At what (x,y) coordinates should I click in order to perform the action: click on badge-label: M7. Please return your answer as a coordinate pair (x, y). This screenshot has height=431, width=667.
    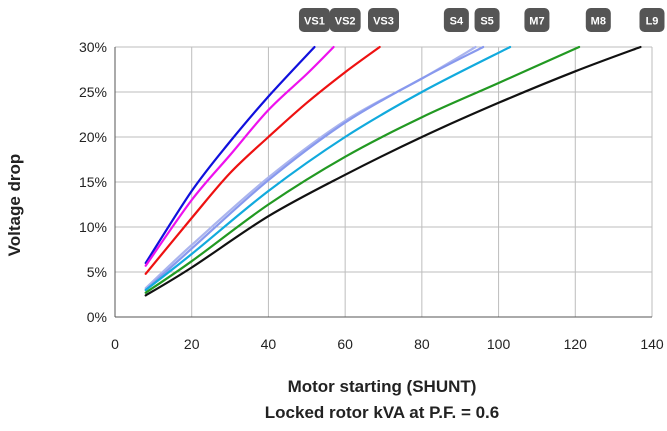
    Looking at the image, I should click on (536, 22).